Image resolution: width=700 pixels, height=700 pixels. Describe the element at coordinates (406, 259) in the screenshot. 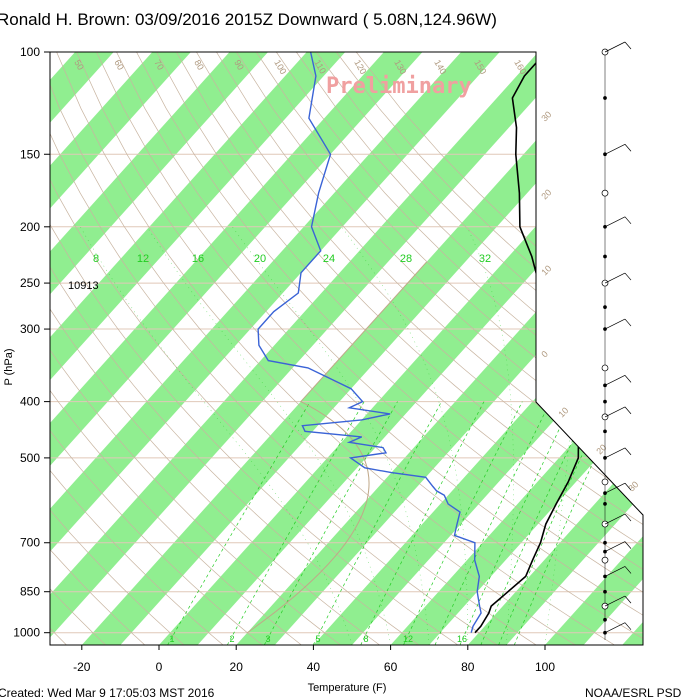

I see `mixing-ratio-label: 28` at that location.